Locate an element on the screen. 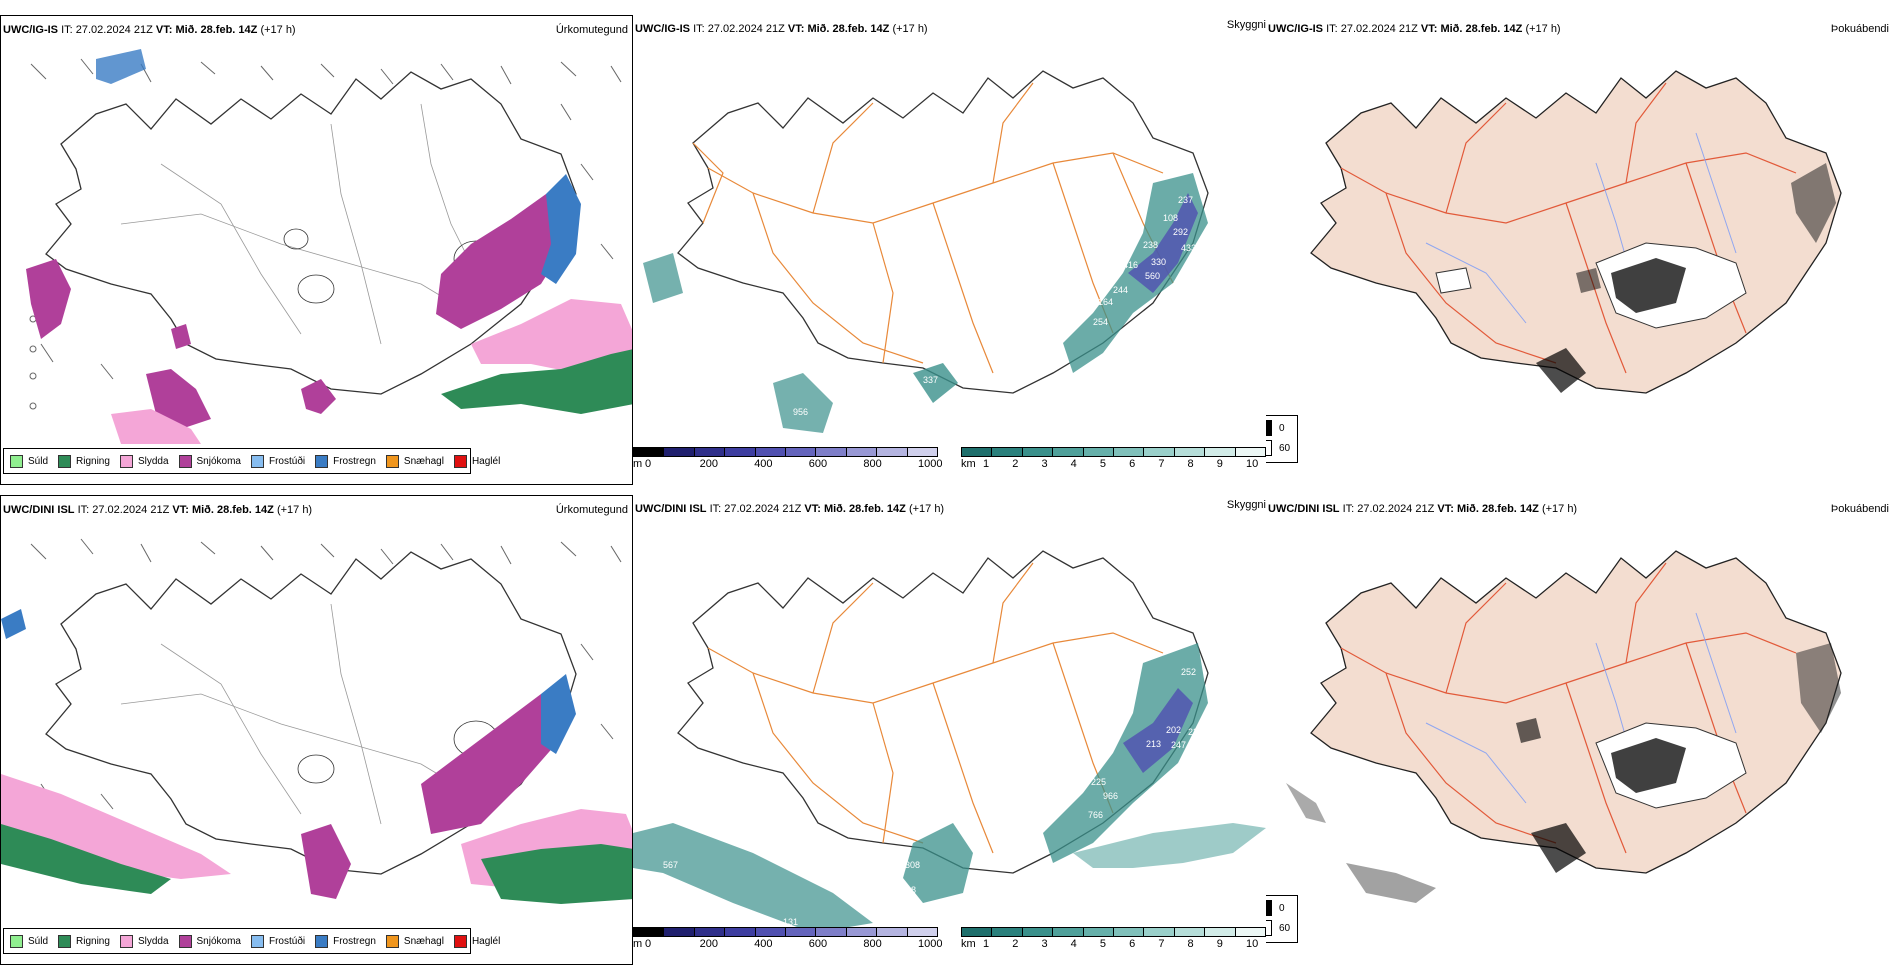 This screenshot has width=1900, height=965. legend-label: Rigning is located at coordinates (93, 461).